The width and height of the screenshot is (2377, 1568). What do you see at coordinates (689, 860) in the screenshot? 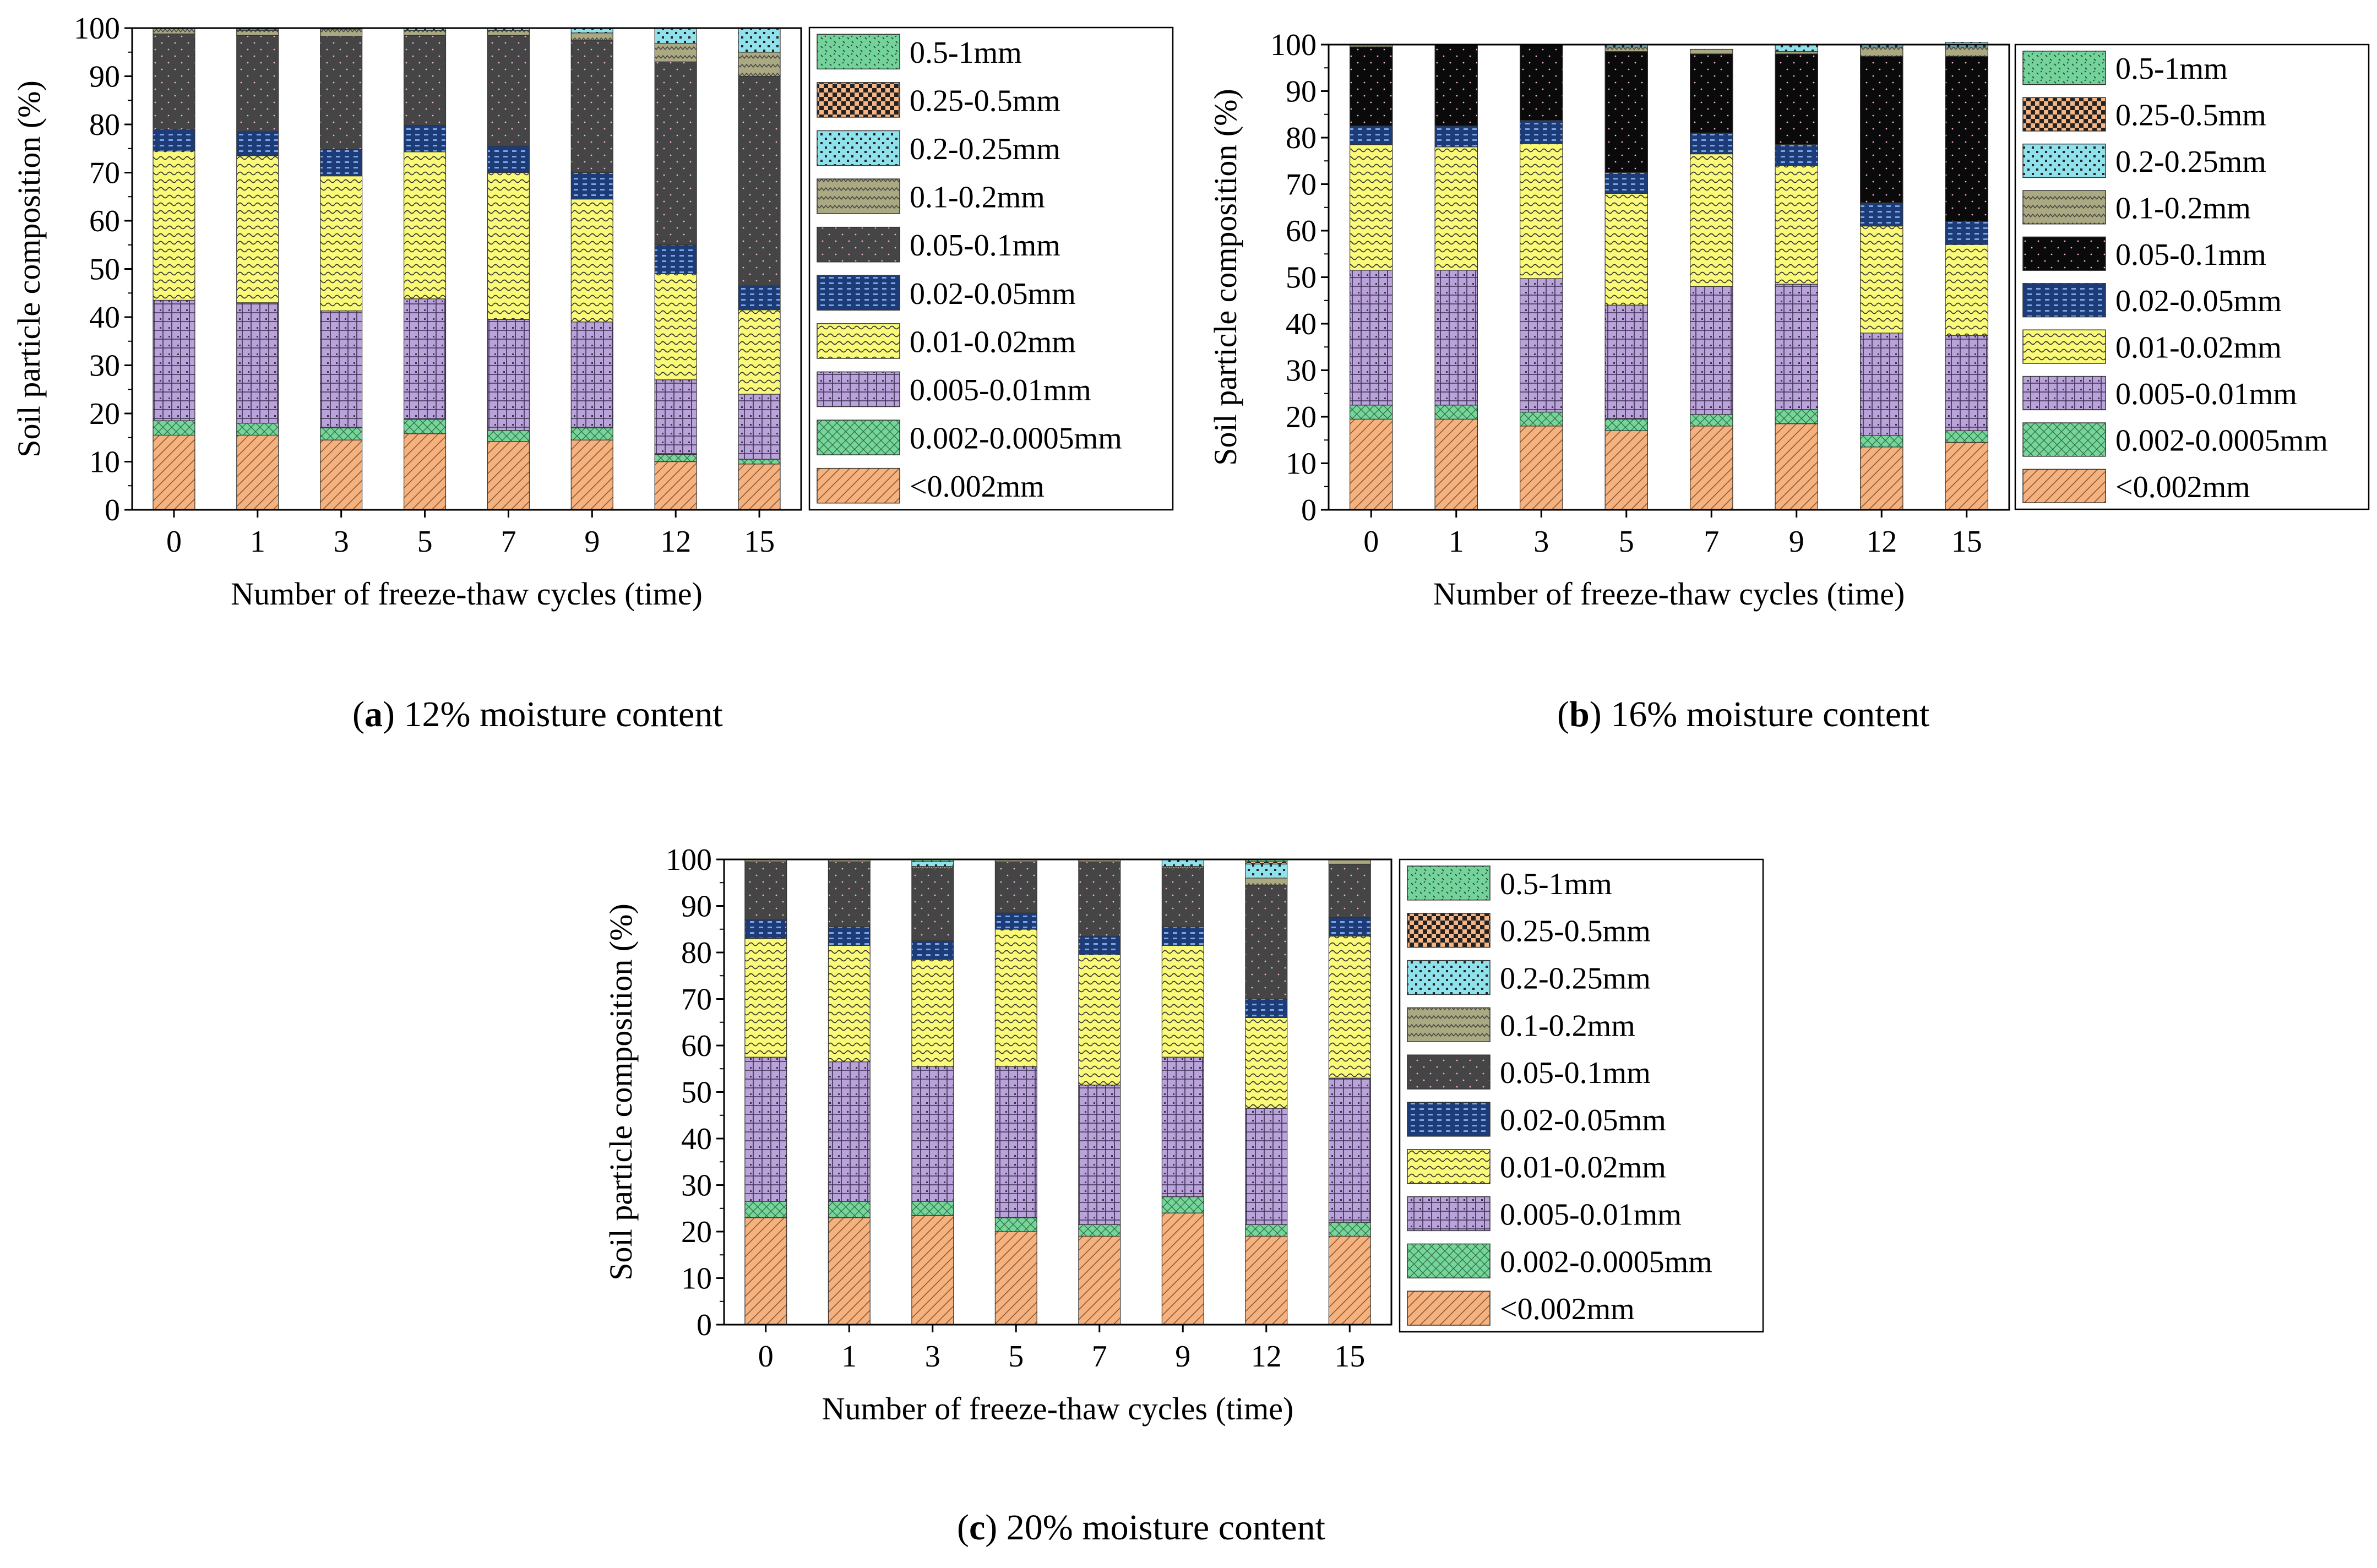
I see `y-tick-label-c-10: 100` at bounding box center [689, 860].